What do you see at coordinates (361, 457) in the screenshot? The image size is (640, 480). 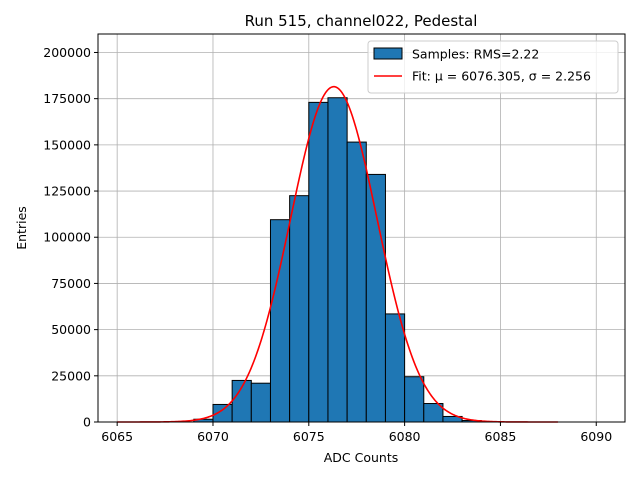 I see `x-axis-title: ADC Counts` at bounding box center [361, 457].